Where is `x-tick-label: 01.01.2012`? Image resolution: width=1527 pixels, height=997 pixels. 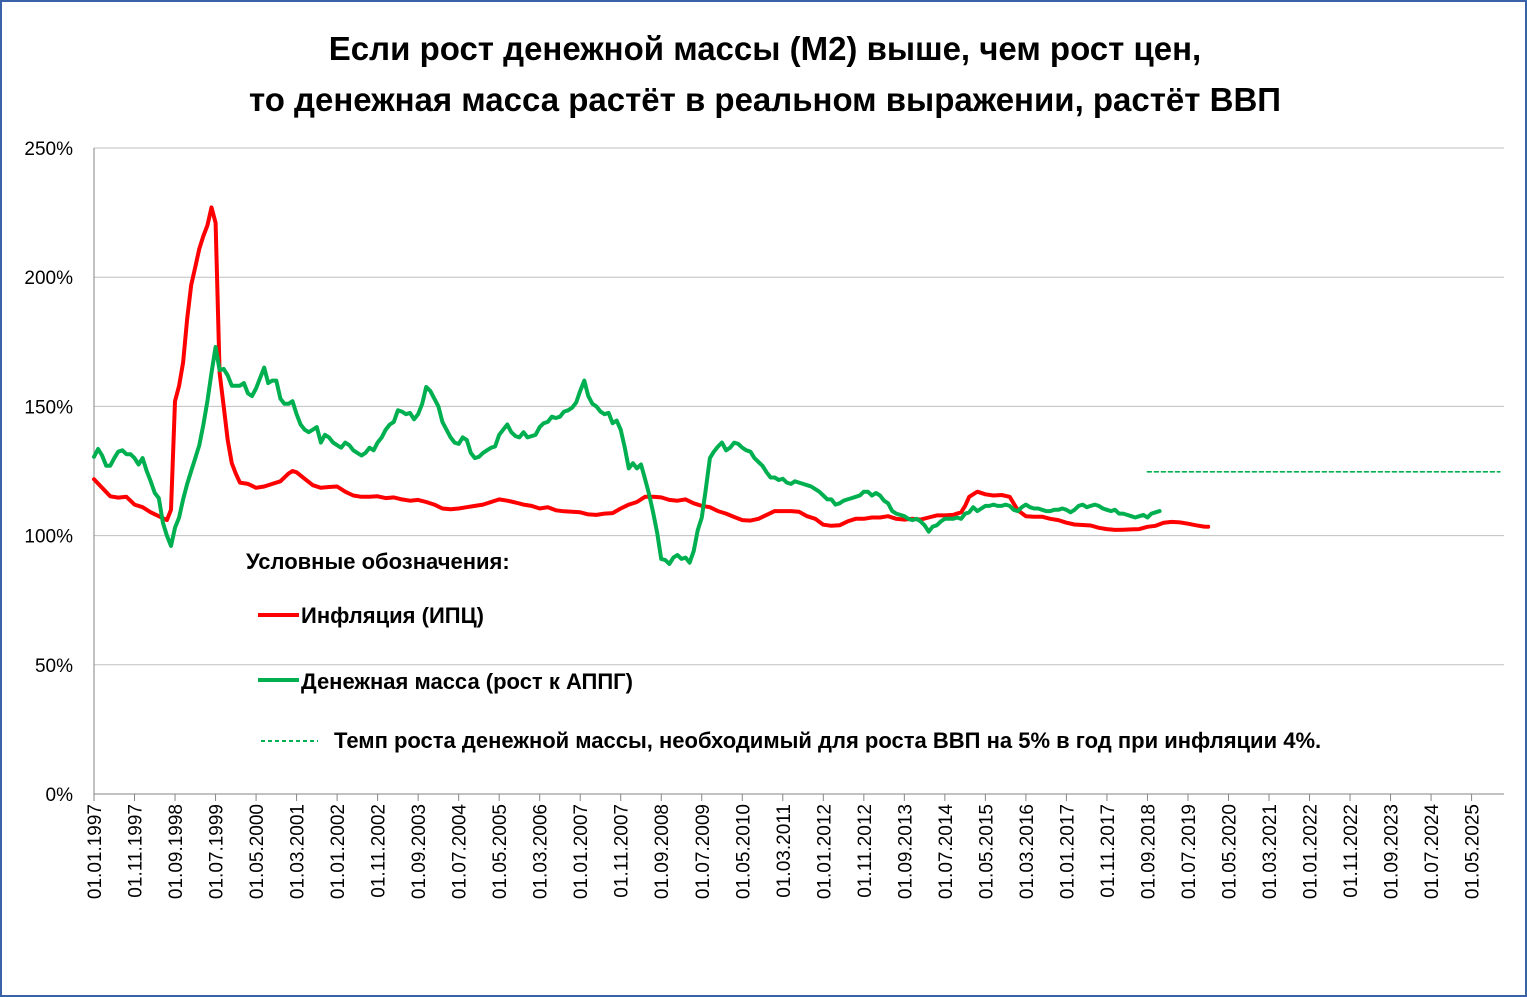
x-tick-label: 01.01.2012 is located at coordinates (824, 851).